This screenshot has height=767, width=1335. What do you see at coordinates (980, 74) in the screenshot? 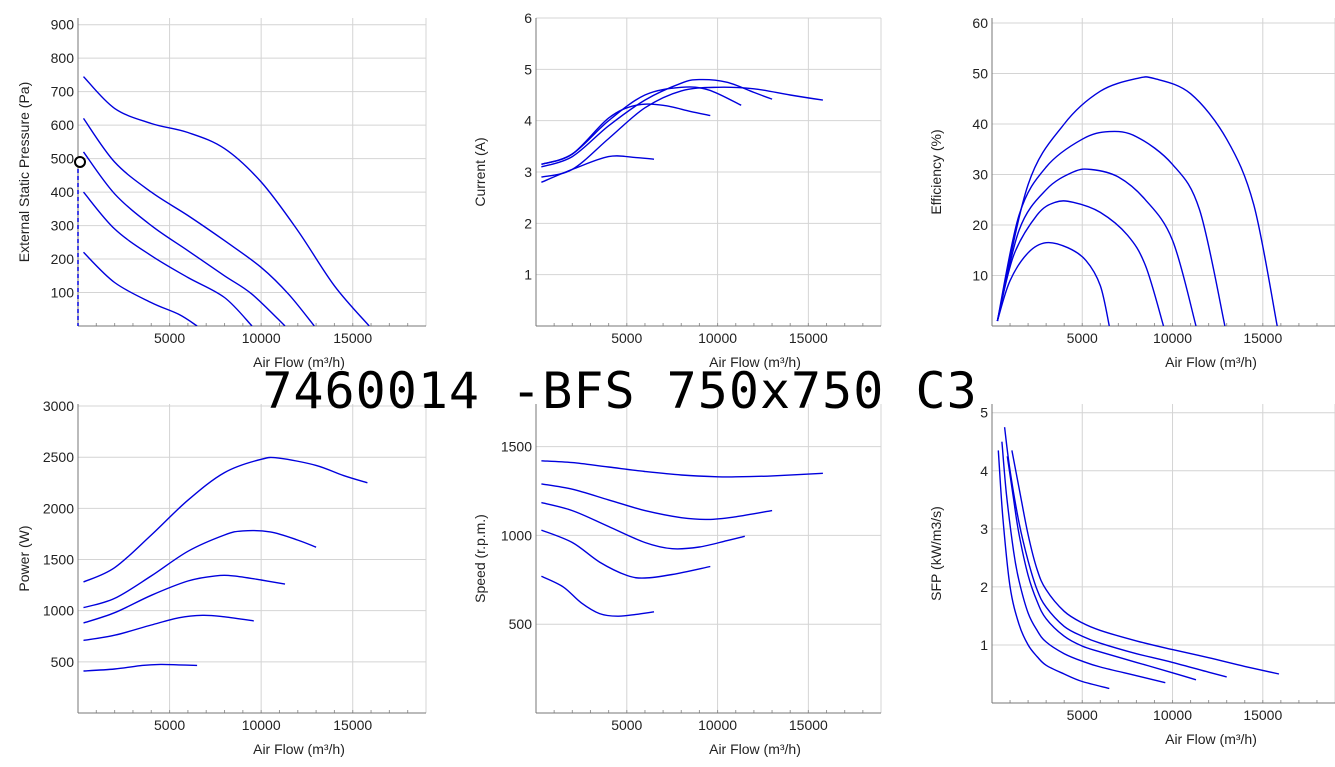
I see `y-tick-label: 50` at bounding box center [980, 74].